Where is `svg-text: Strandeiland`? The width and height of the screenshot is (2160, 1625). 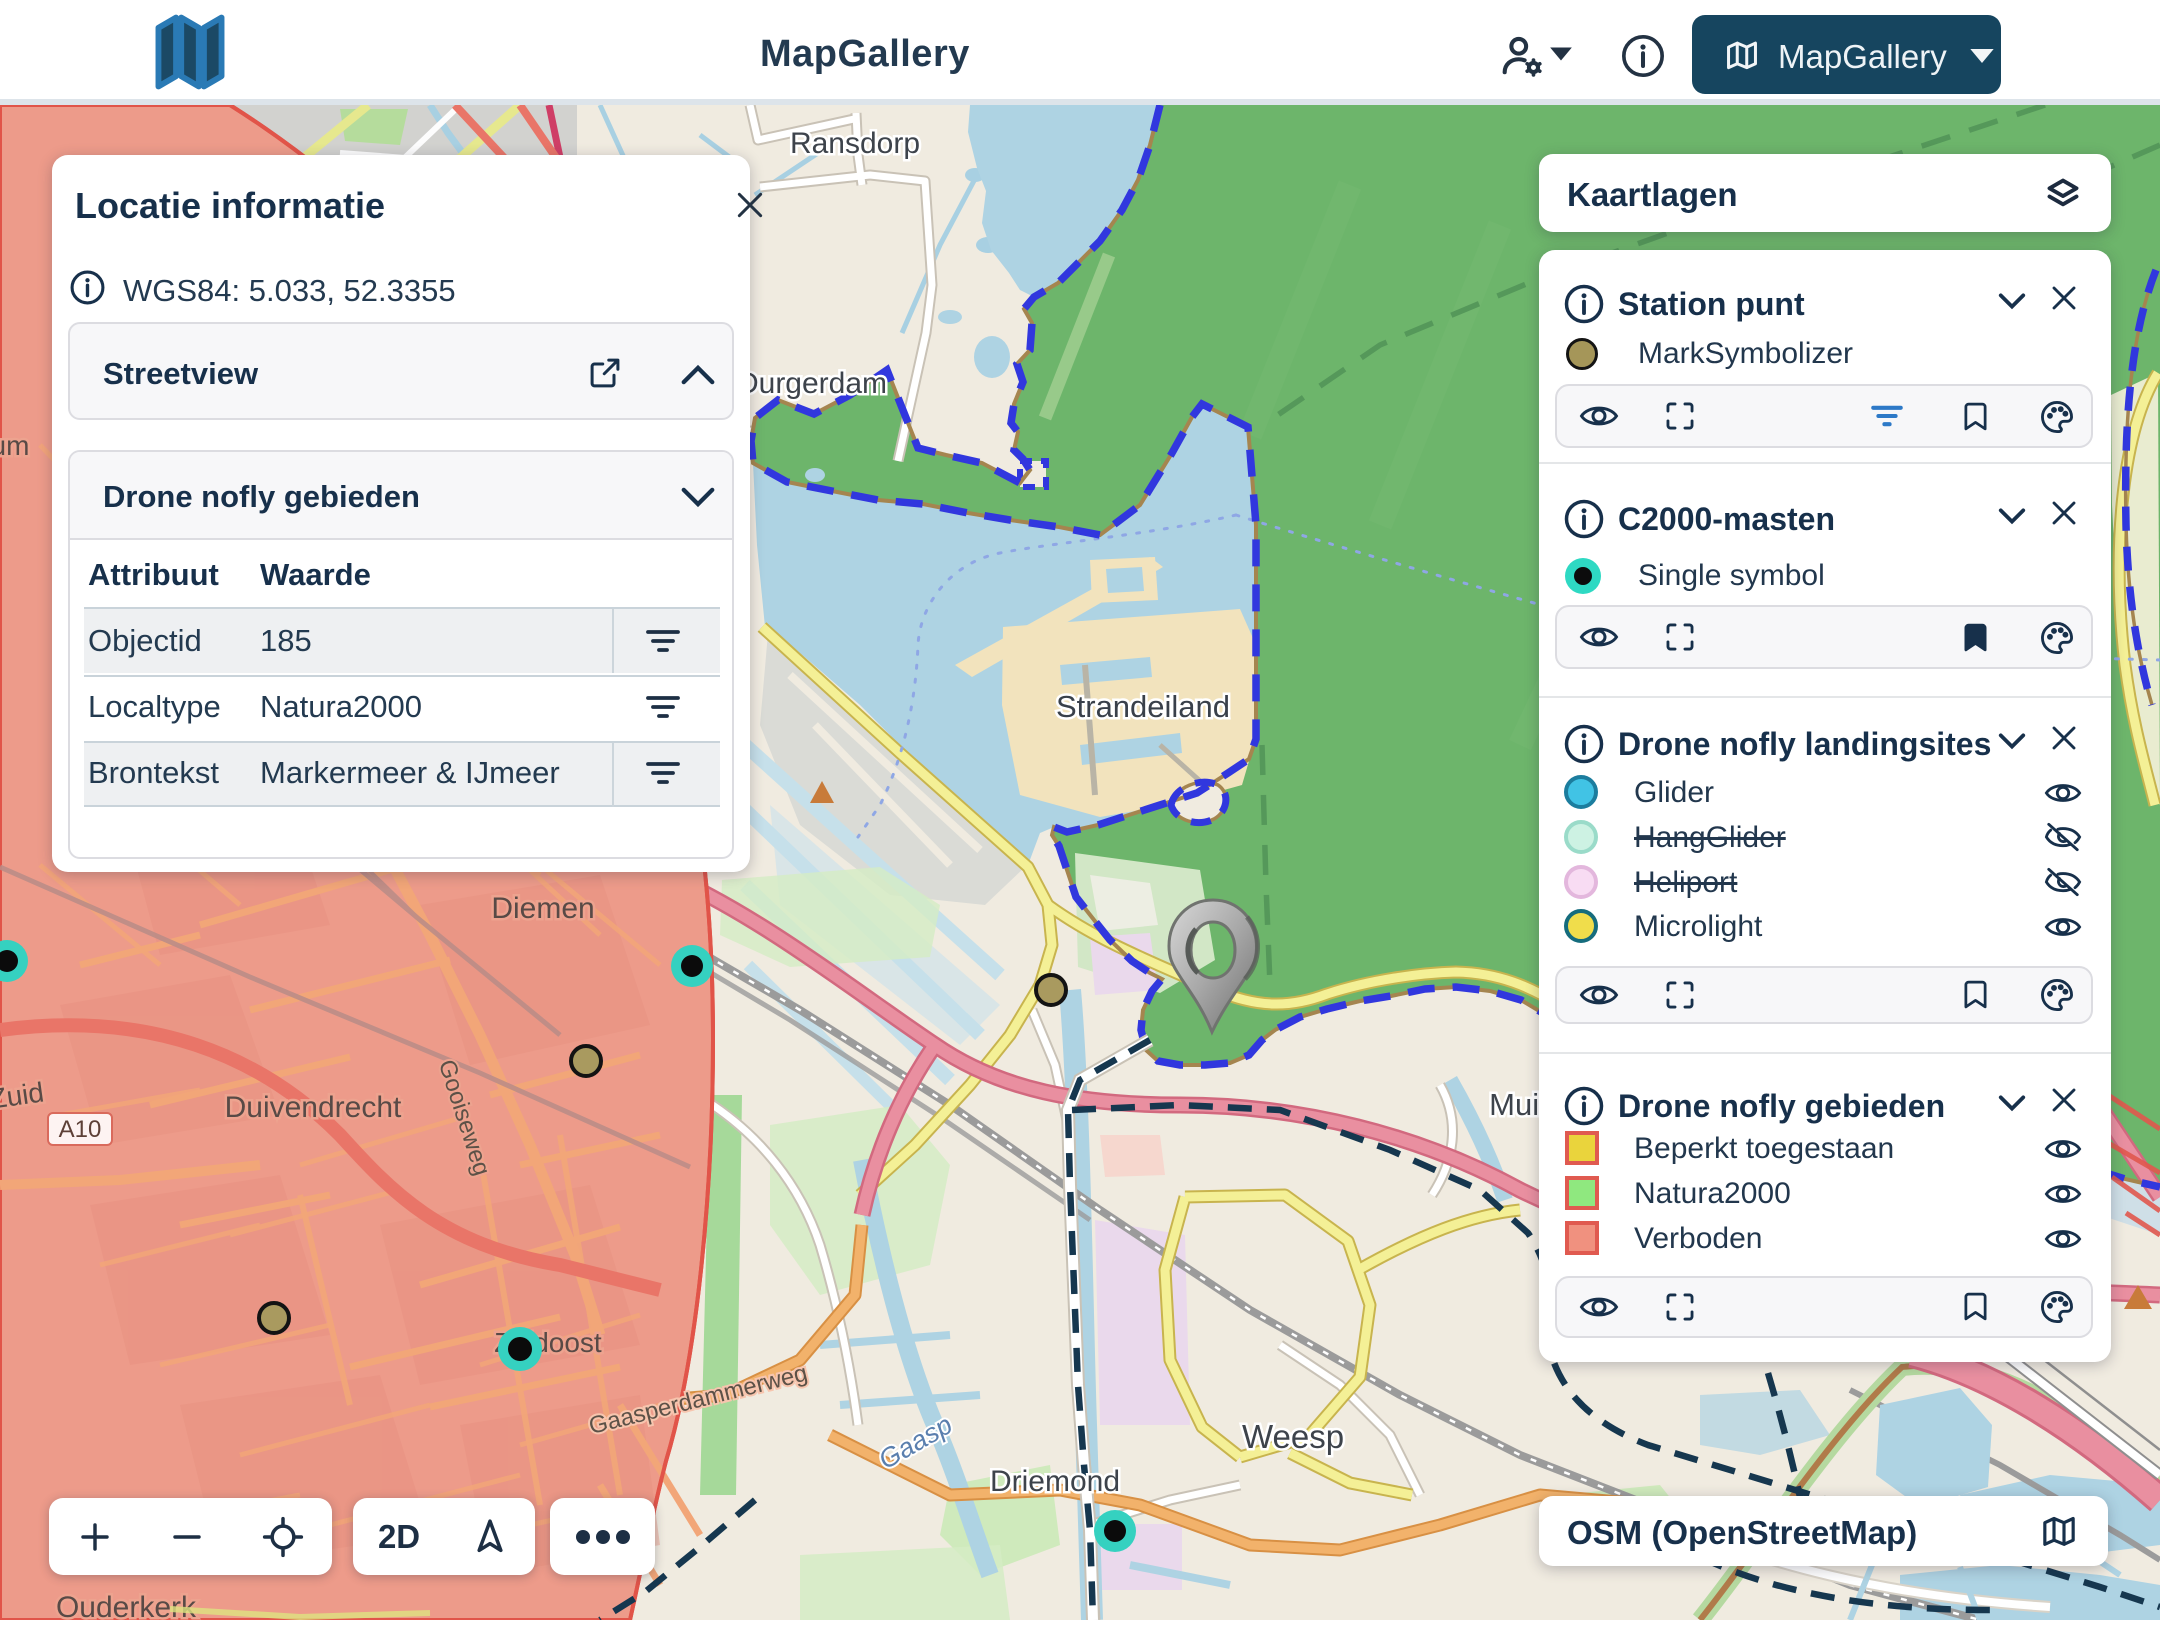 svg-text: Strandeiland is located at coordinates (1143, 706).